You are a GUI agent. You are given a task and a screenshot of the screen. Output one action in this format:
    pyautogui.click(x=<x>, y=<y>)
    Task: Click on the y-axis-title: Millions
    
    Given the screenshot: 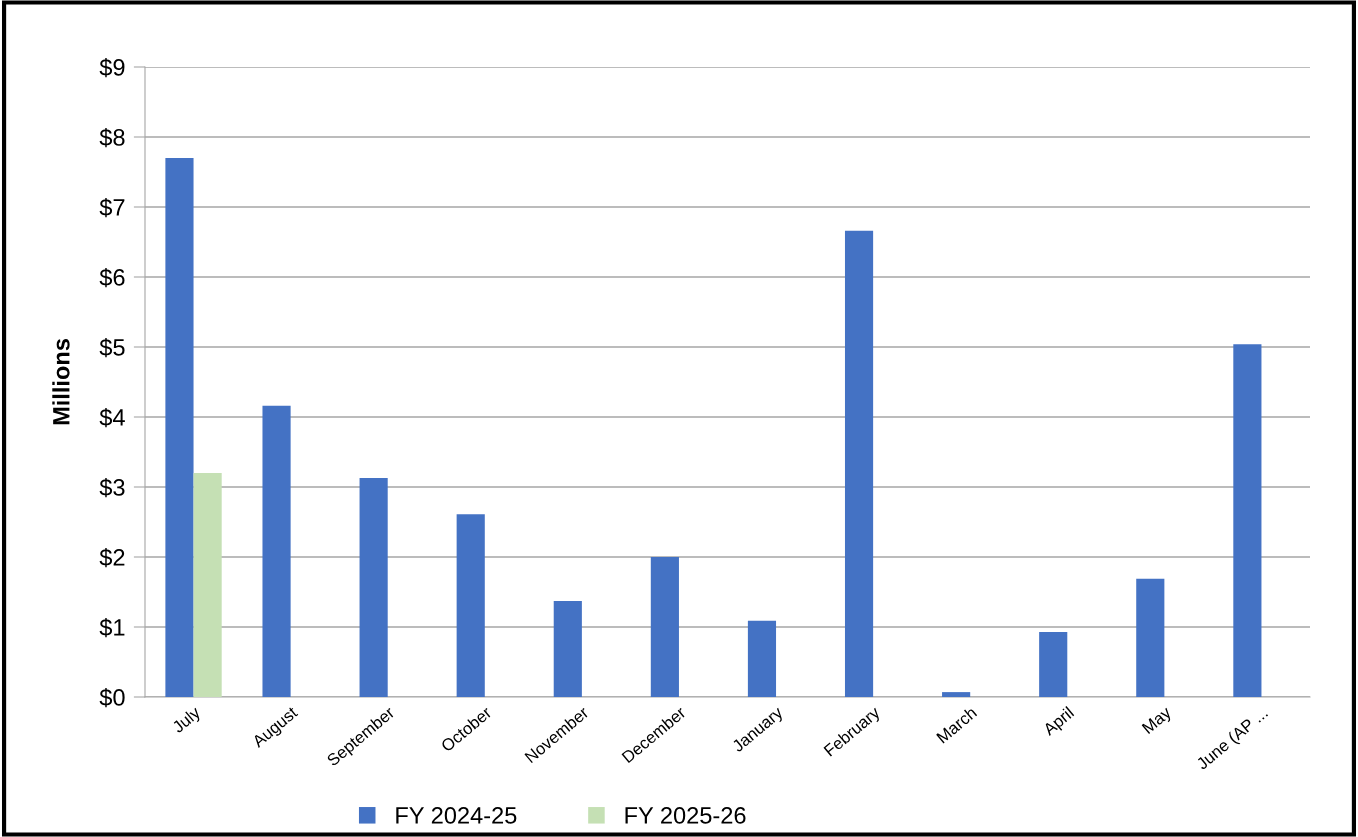 What is the action you would take?
    pyautogui.click(x=61, y=382)
    